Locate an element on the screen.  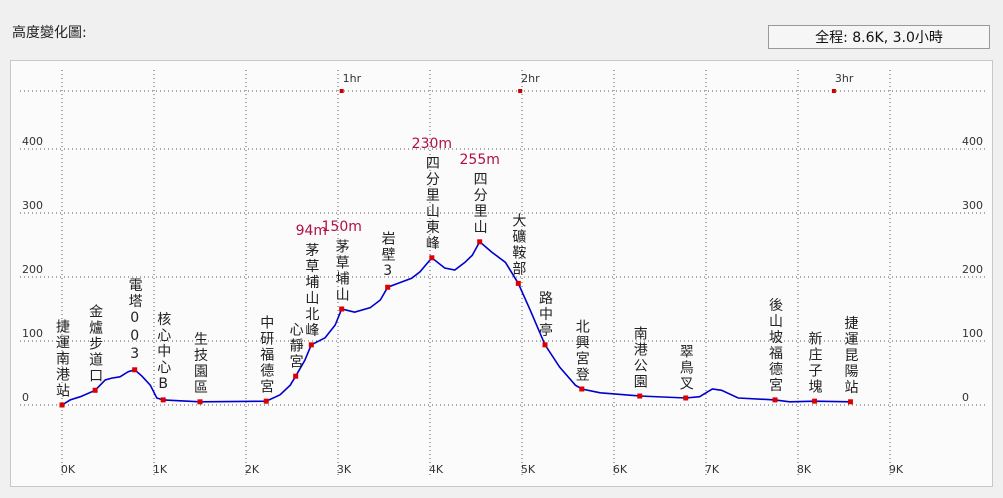
y-tick-label-right: 200 is located at coordinates (972, 269).